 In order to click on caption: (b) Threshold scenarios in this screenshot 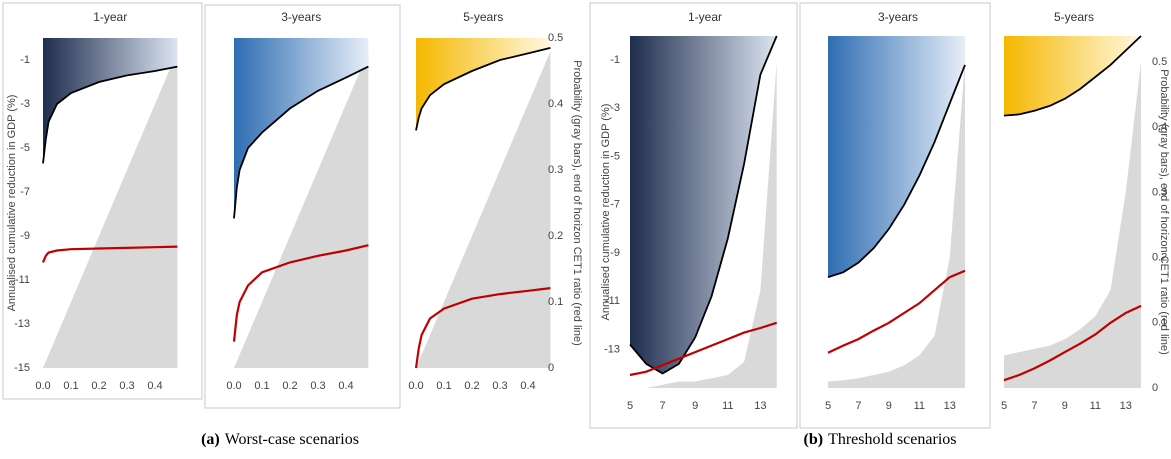, I will do `click(880, 439)`.